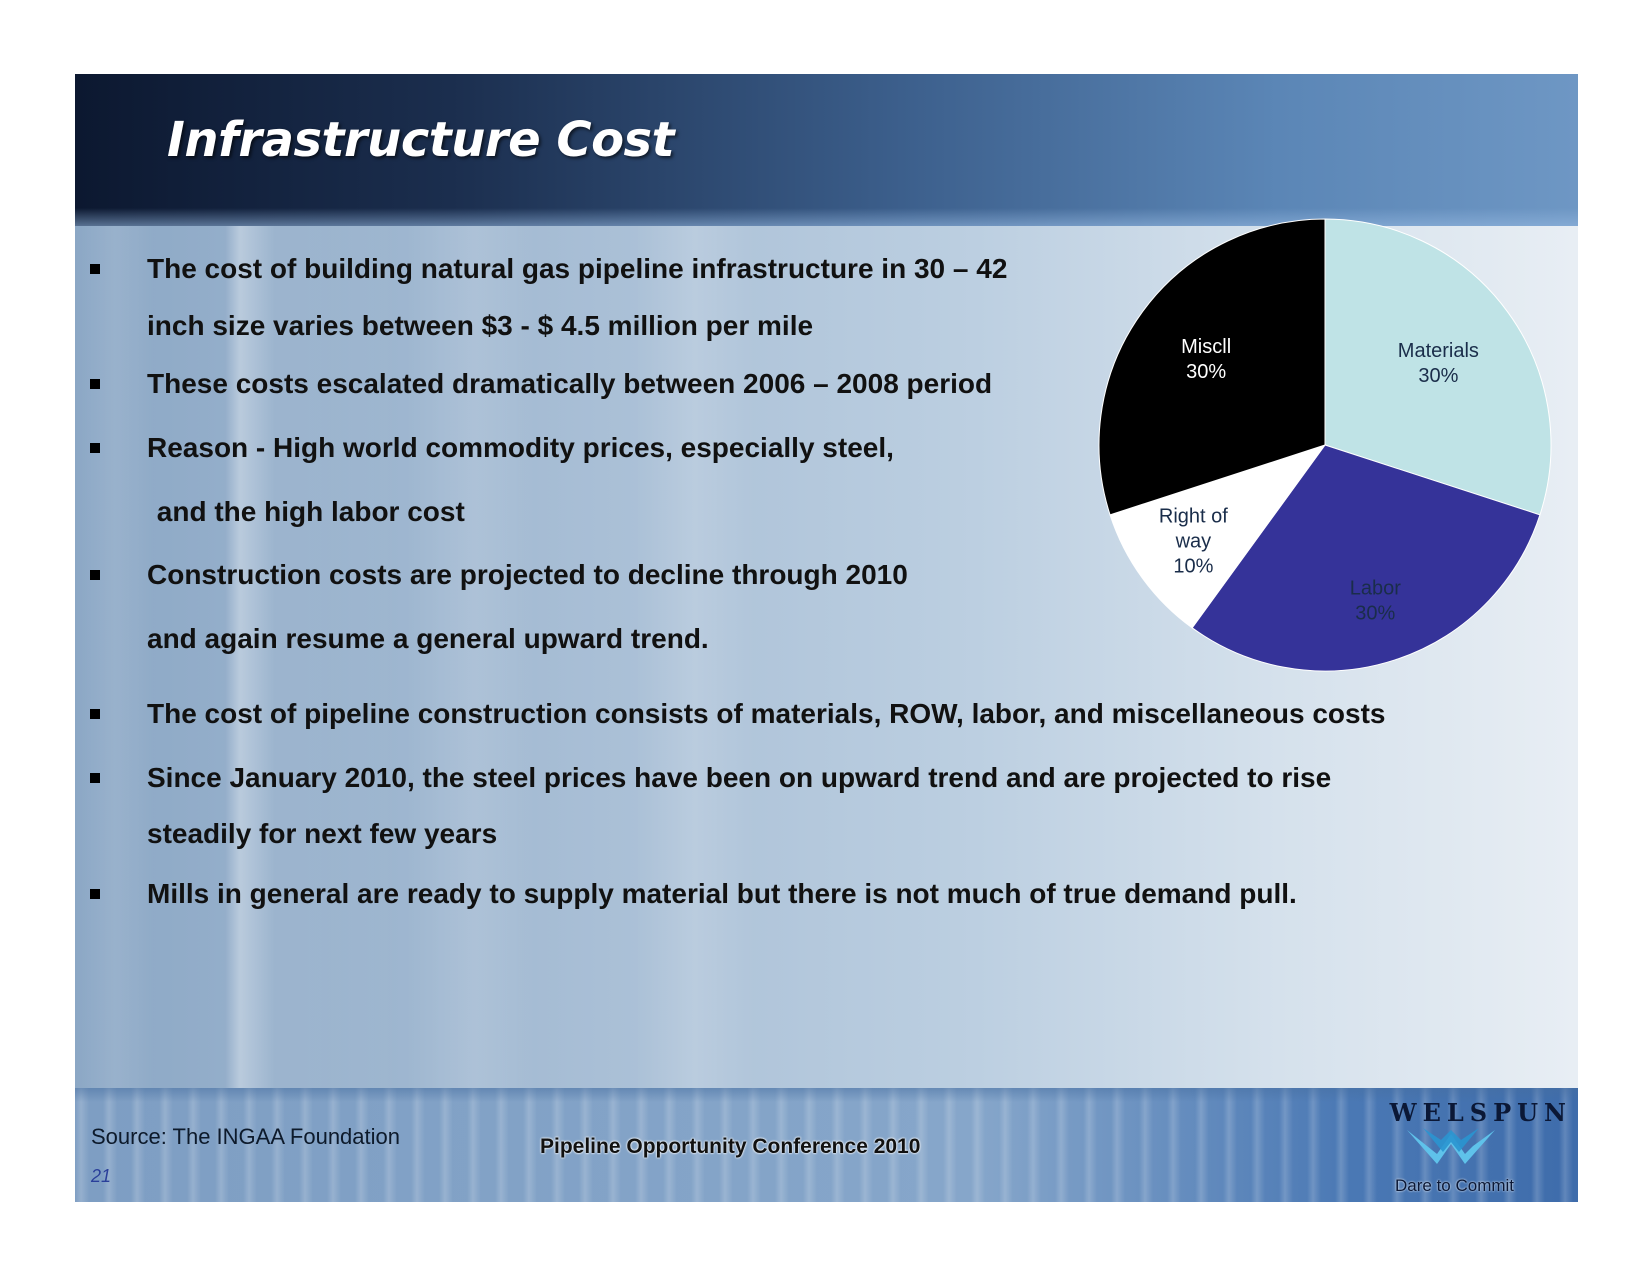 This screenshot has height=1275, width=1650. What do you see at coordinates (1438, 363) in the screenshot?
I see `pie-label-materials: Materials 30%` at bounding box center [1438, 363].